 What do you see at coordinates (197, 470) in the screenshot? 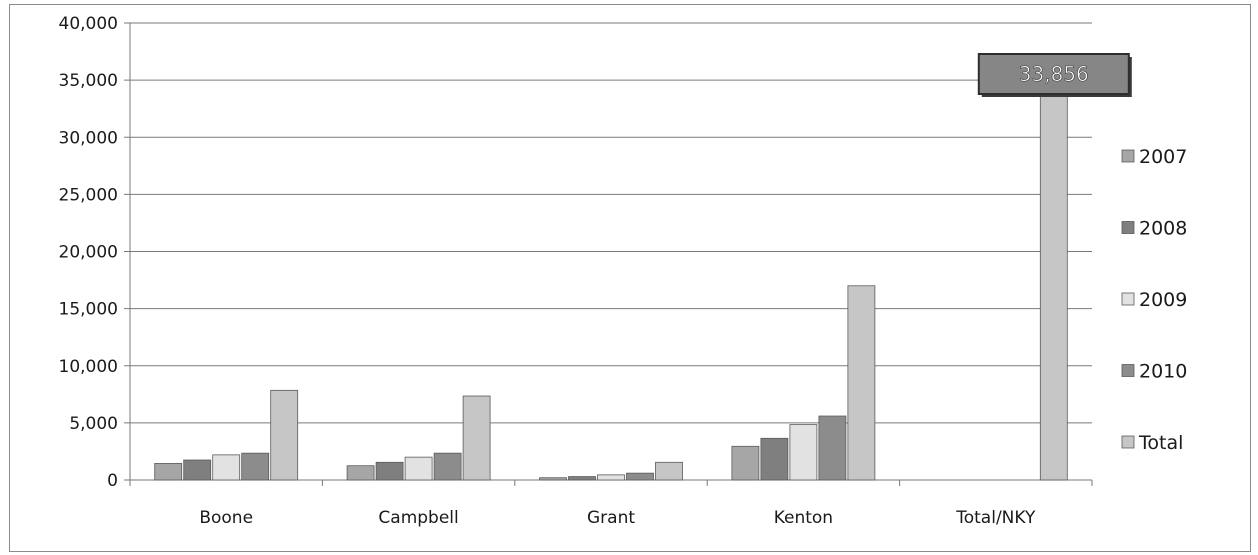
I see `bar-2008-boone` at bounding box center [197, 470].